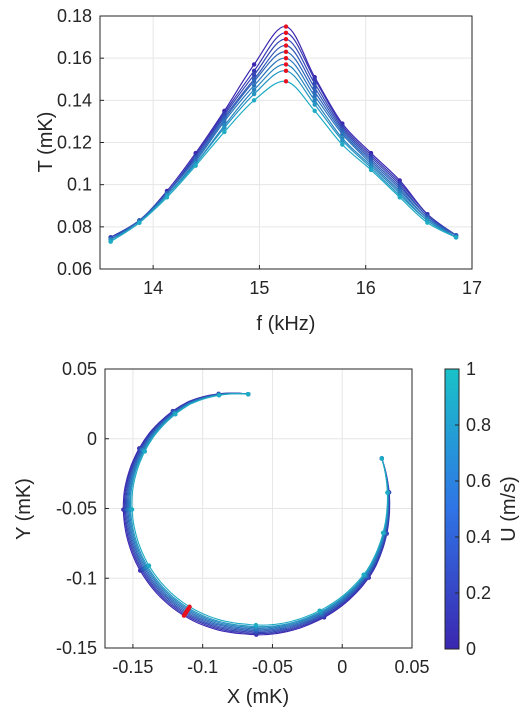 The width and height of the screenshot is (532, 714). I want to click on top-y-tick-label: 0.08, so click(74, 227).